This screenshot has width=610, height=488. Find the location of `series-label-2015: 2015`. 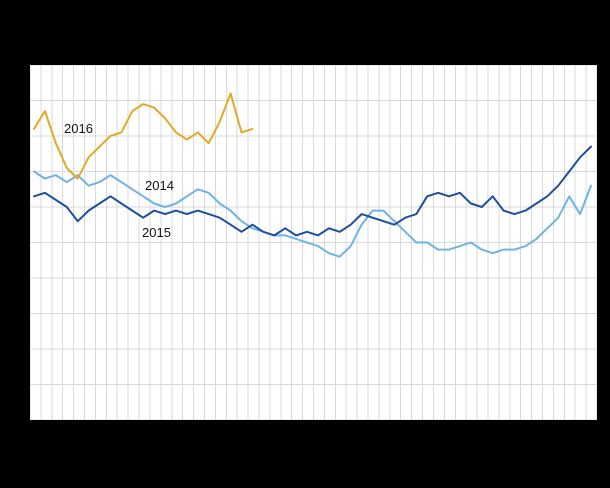

series-label-2015: 2015 is located at coordinates (156, 232).